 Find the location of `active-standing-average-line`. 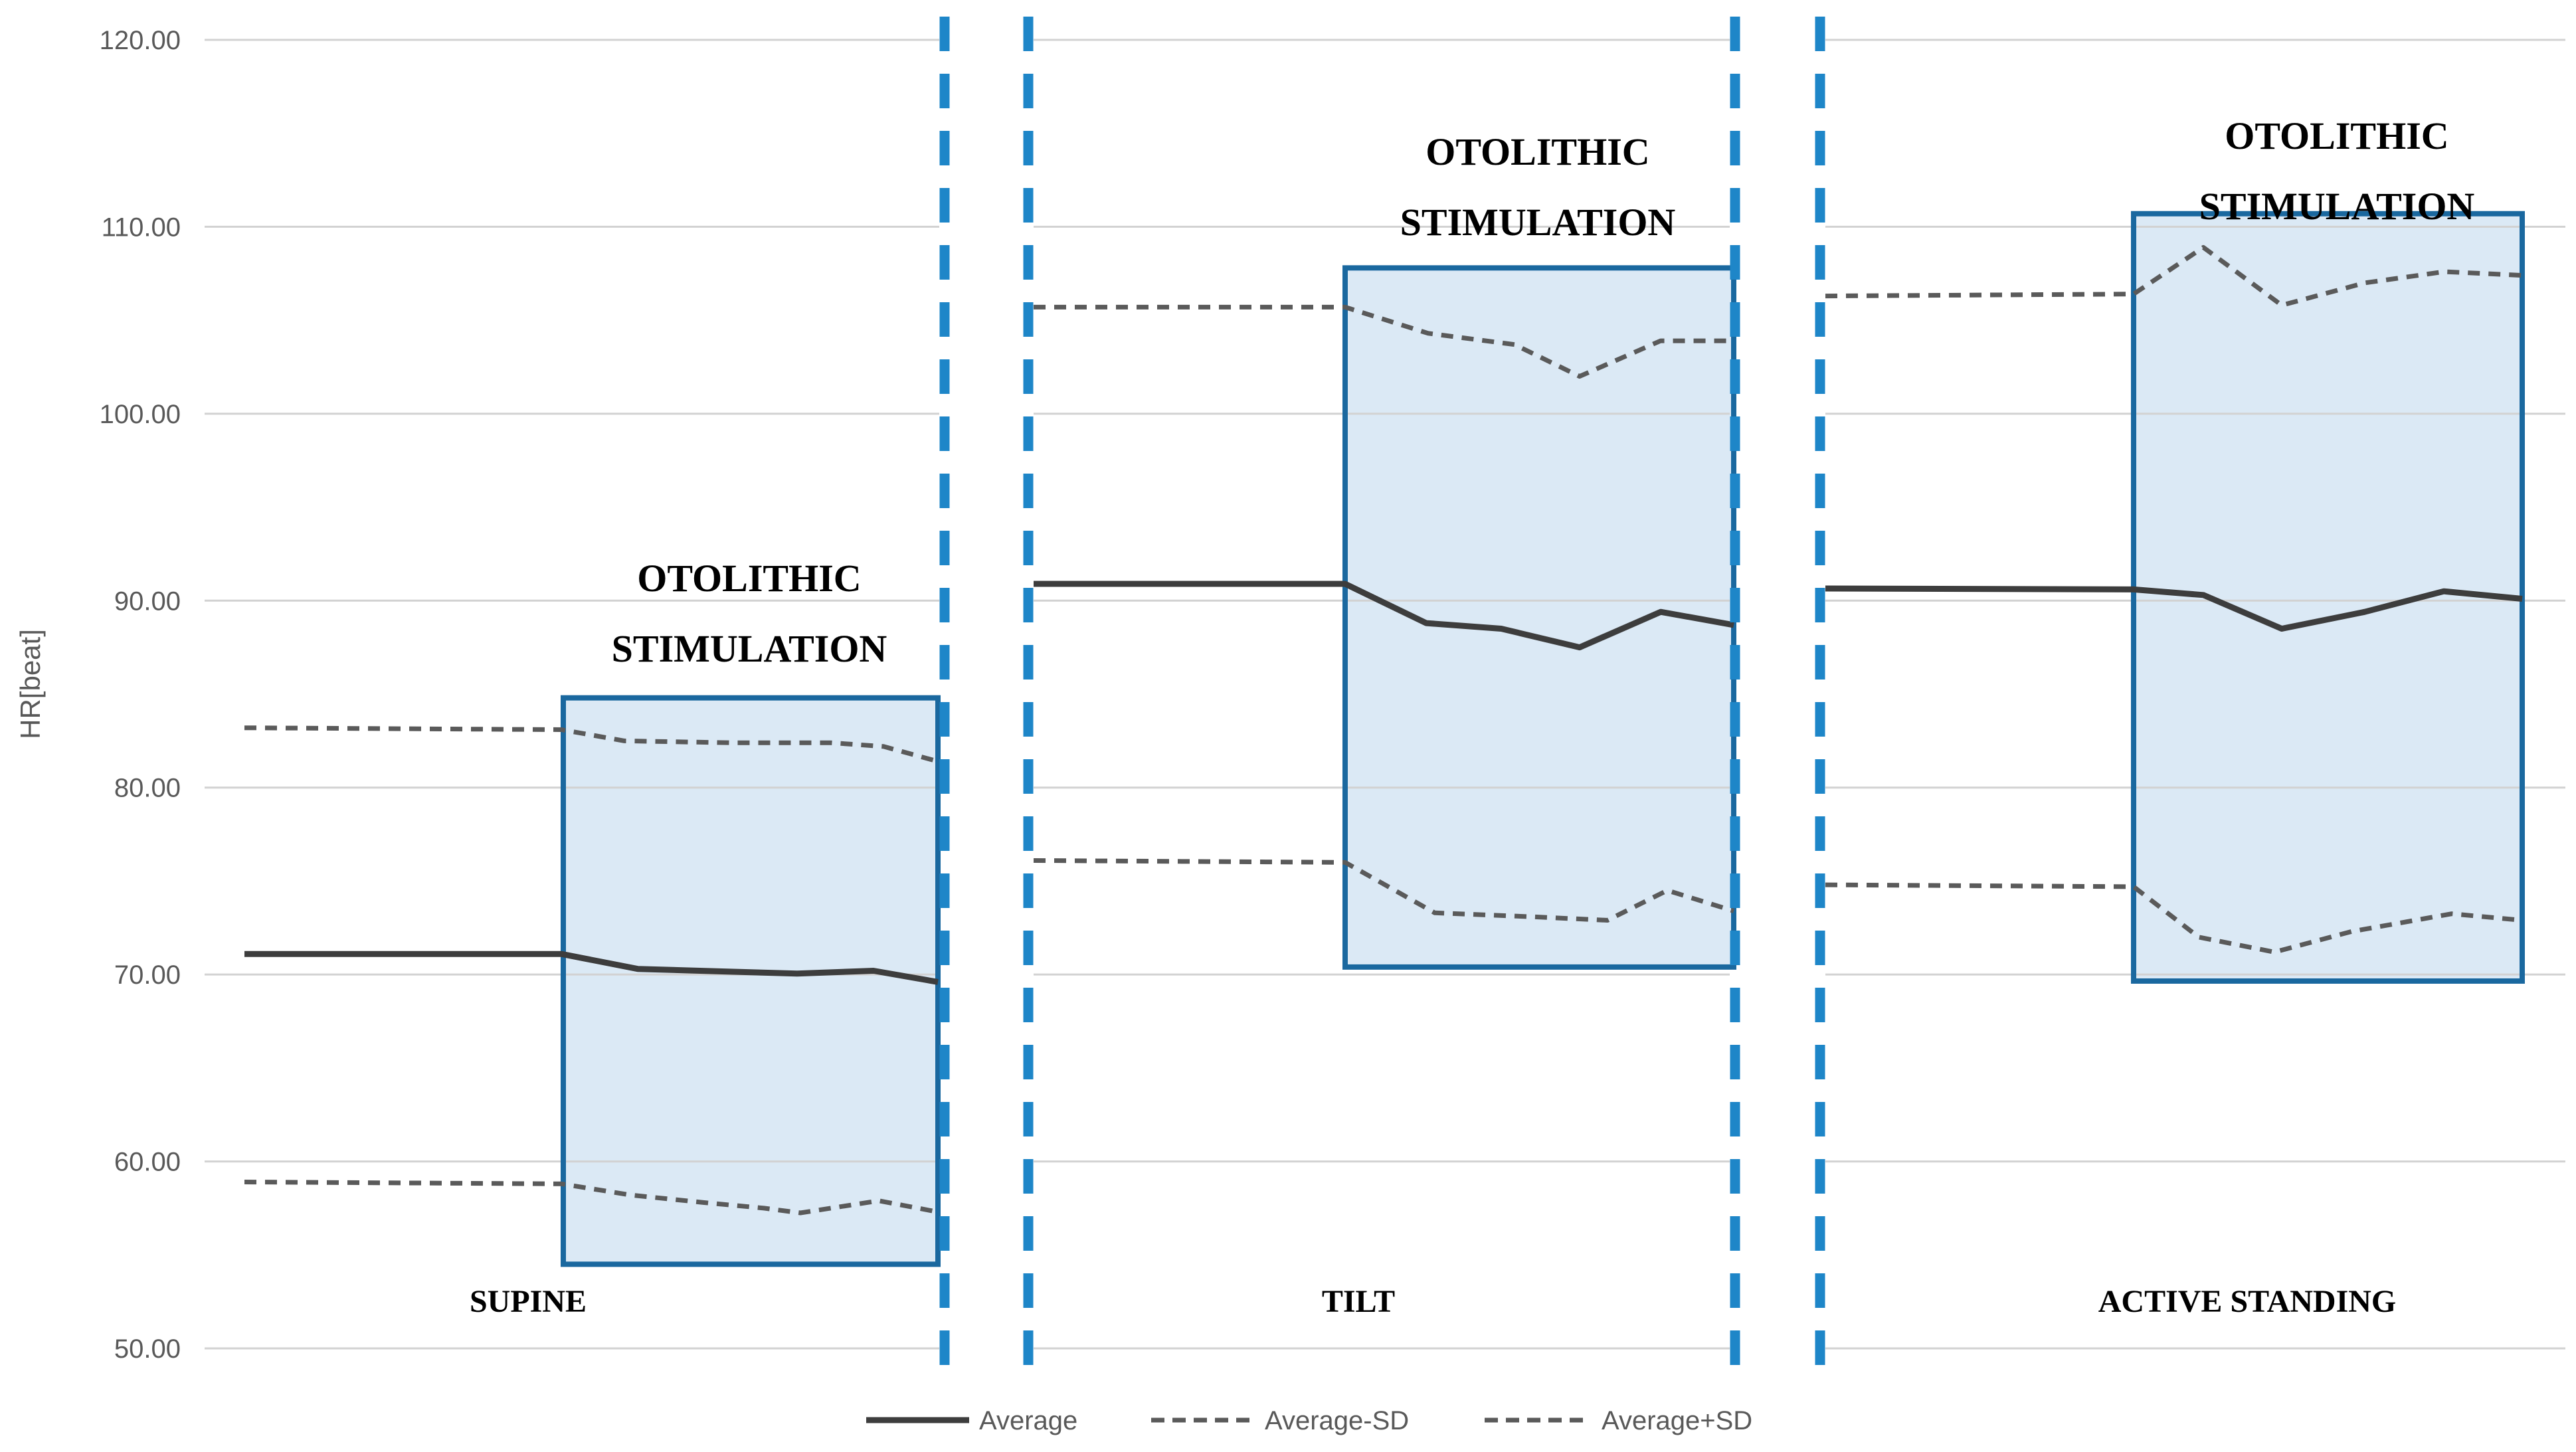

active-standing-average-line is located at coordinates (2174, 608).